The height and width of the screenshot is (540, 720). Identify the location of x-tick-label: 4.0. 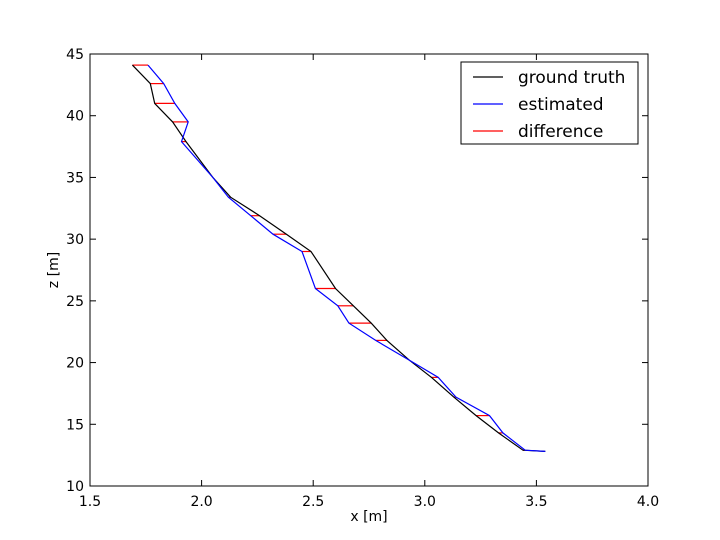
(648, 502).